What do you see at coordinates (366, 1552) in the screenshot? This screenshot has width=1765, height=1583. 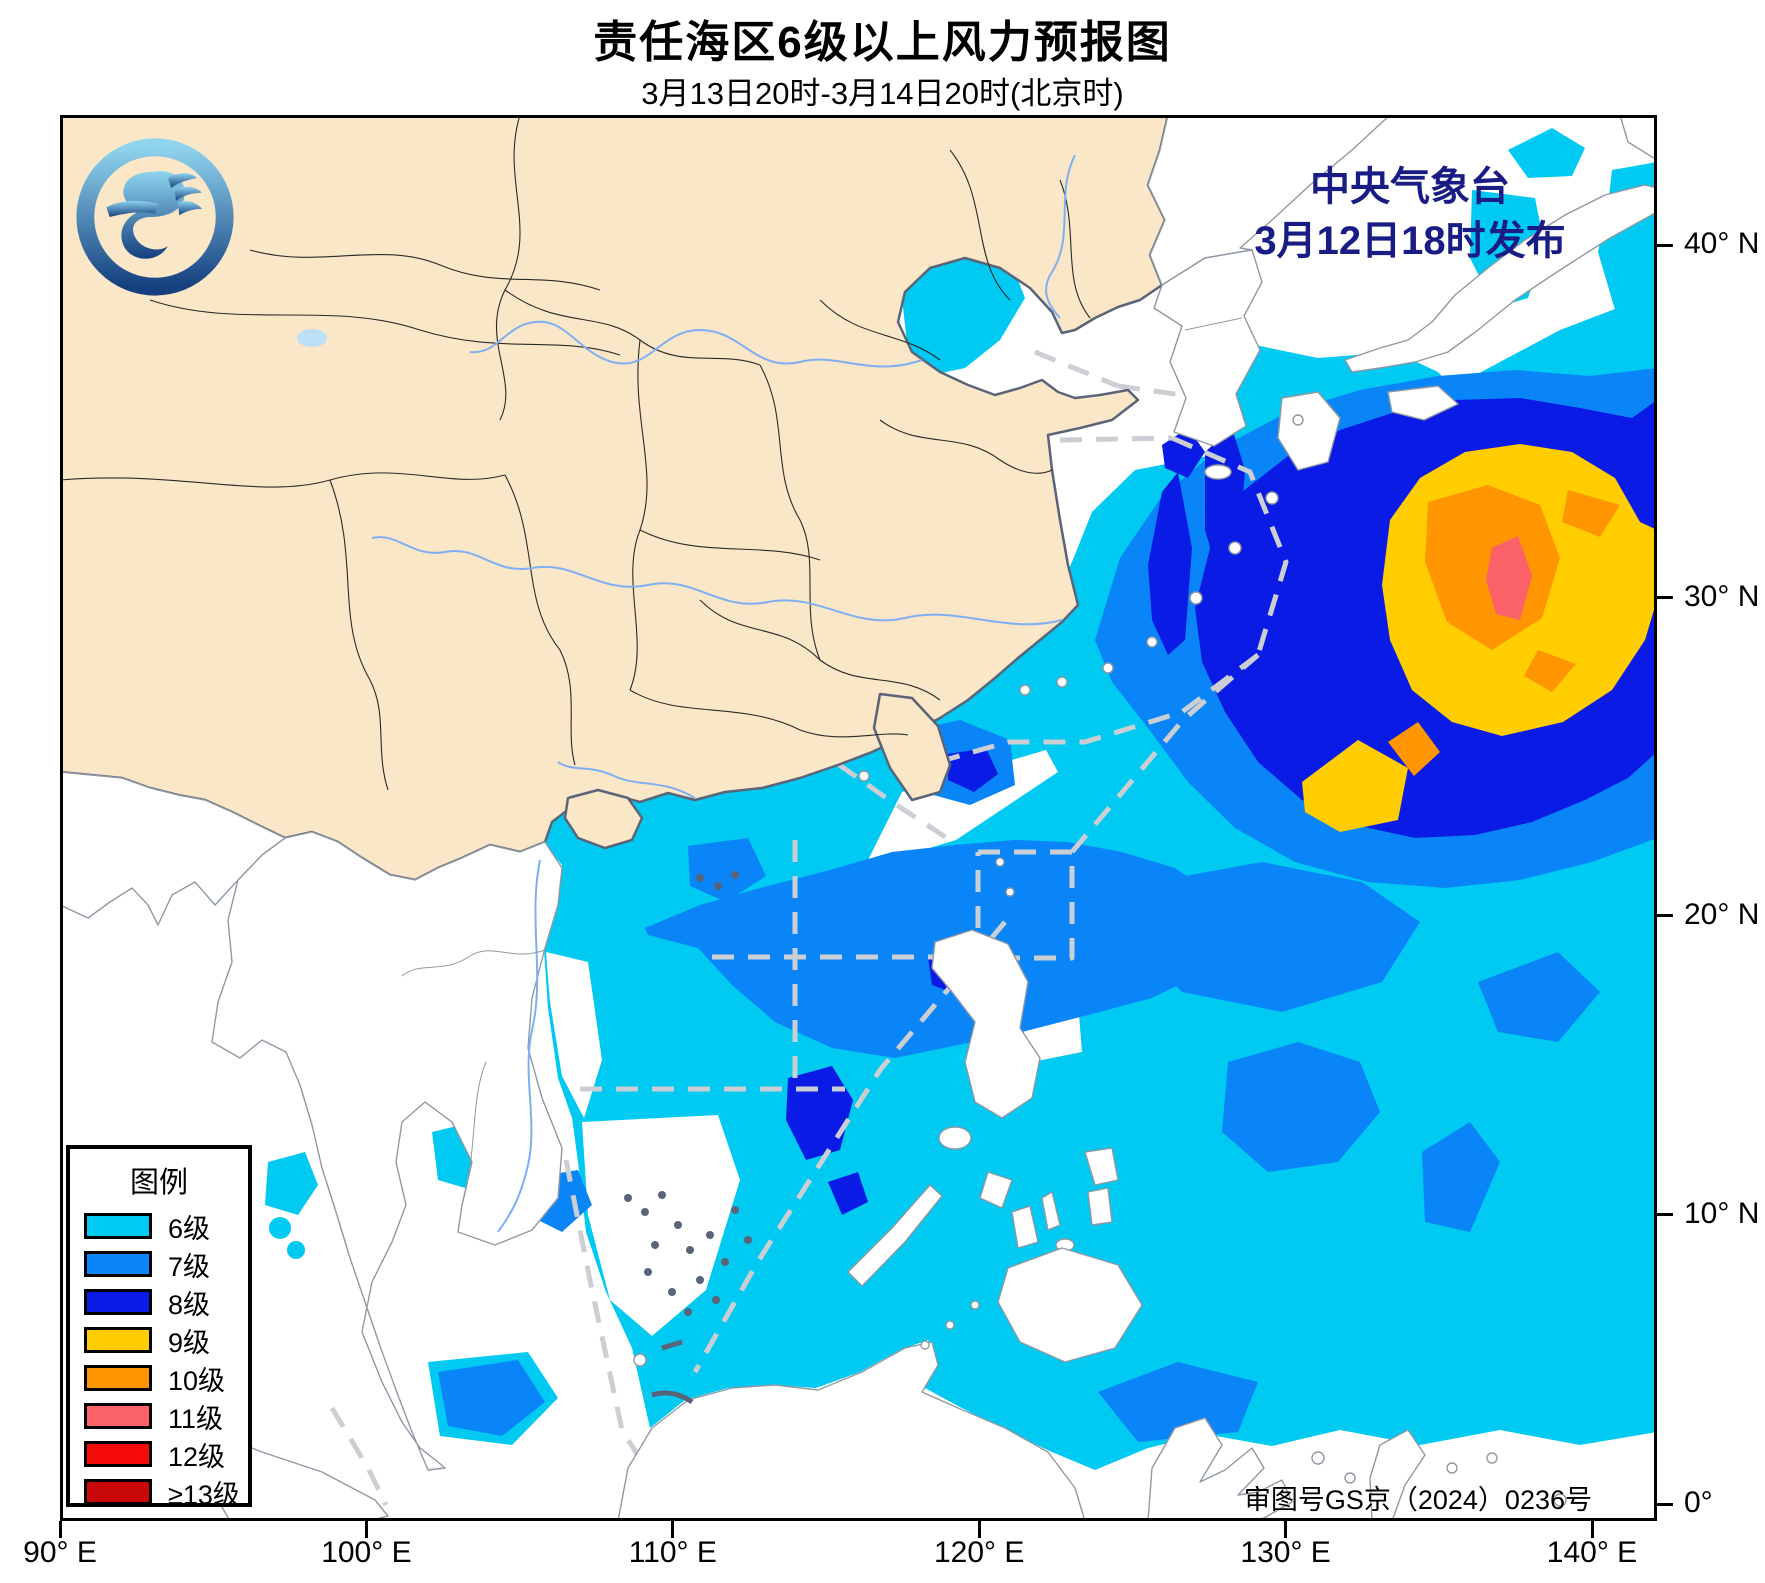 I see `x-axis-label: 100° E` at bounding box center [366, 1552].